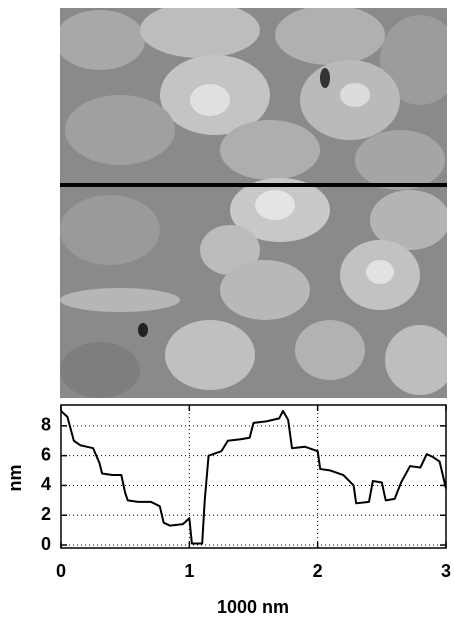 This screenshot has width=454, height=627. Describe the element at coordinates (253, 185) in the screenshot. I see `scan-line` at that location.